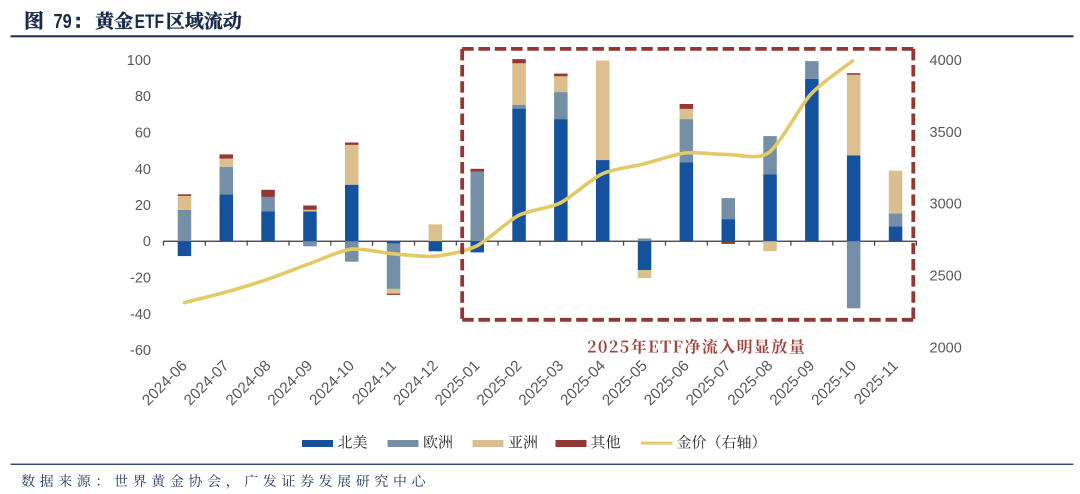  Describe the element at coordinates (143, 97) in the screenshot. I see `svg-text: 80` at that location.